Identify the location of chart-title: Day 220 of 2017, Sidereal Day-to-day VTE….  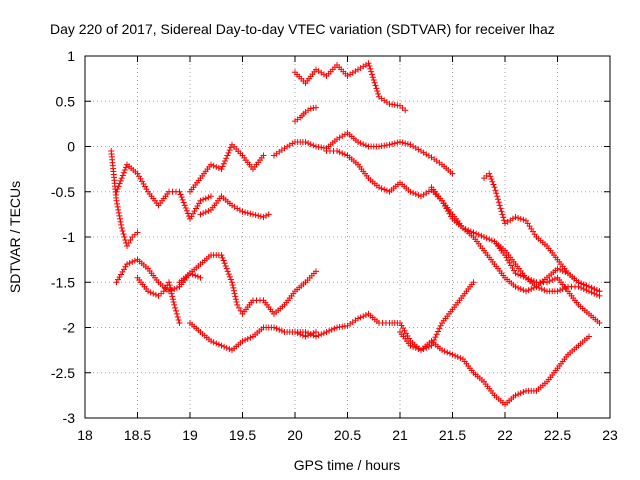
(302, 29).